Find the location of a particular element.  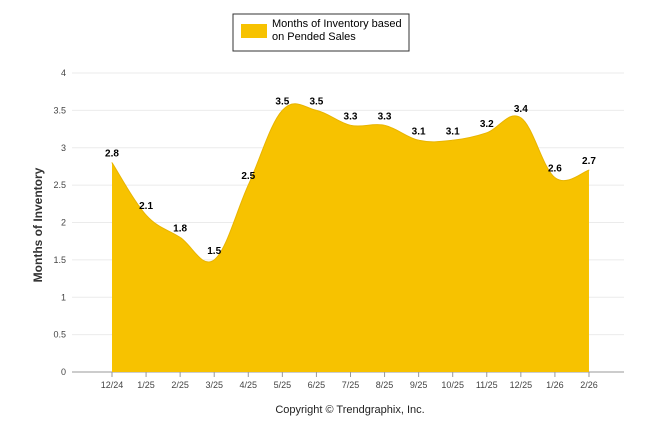

legend-swatch is located at coordinates (254, 31).